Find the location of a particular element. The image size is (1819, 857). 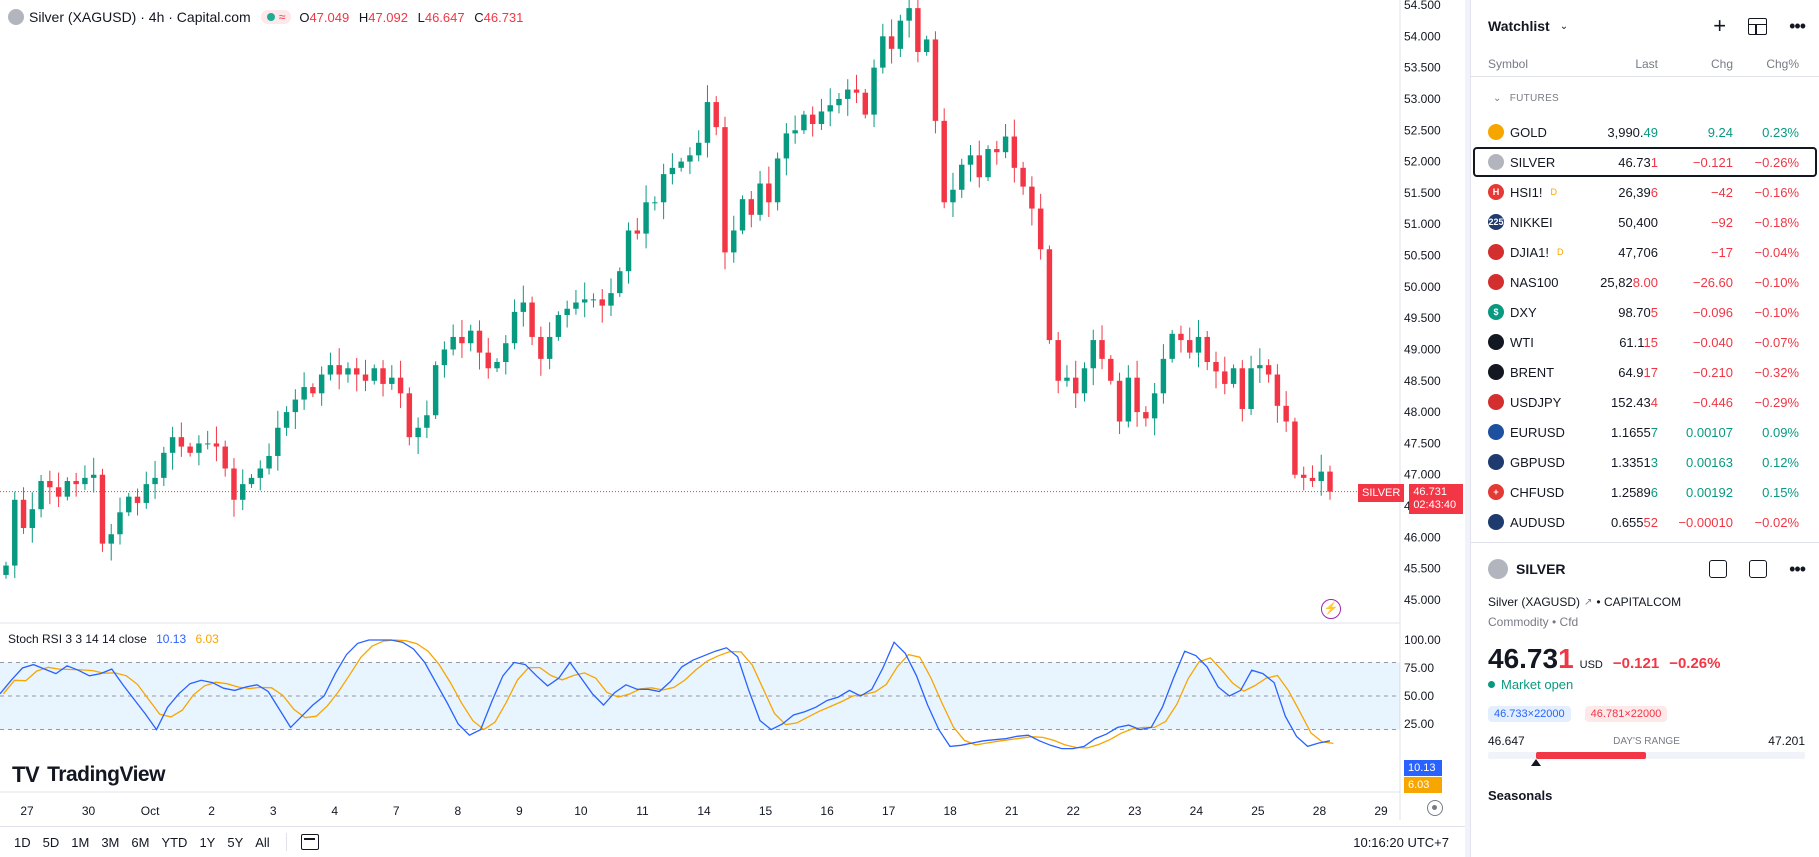

symbol-title: Silver (XAGUSD) · 4h · Capital.com is located at coordinates (140, 17).